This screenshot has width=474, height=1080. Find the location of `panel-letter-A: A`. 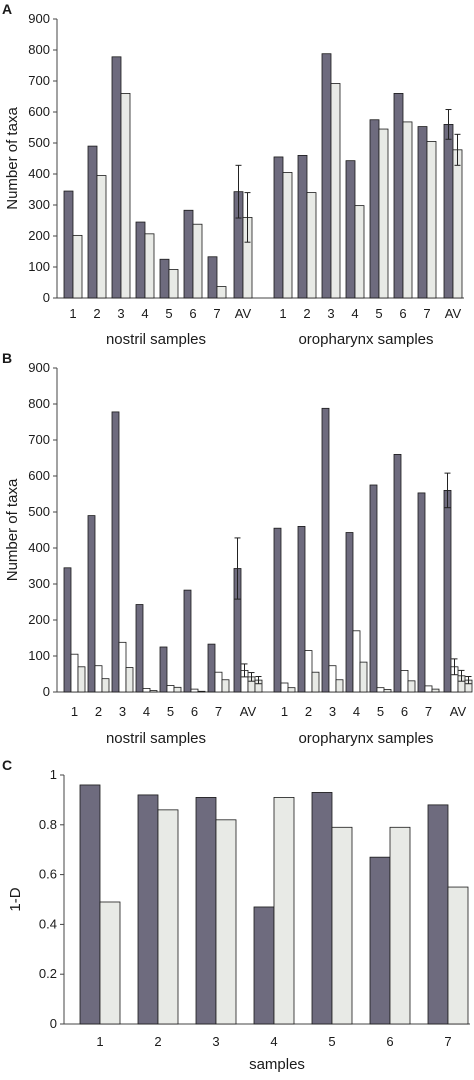

panel-letter-A: A is located at coordinates (7, 9).